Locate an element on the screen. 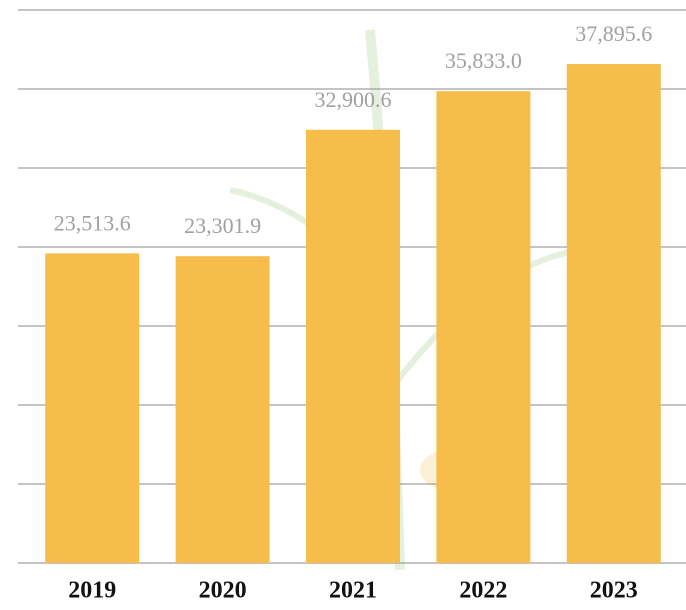  x-tick-label: 2020 is located at coordinates (223, 591).